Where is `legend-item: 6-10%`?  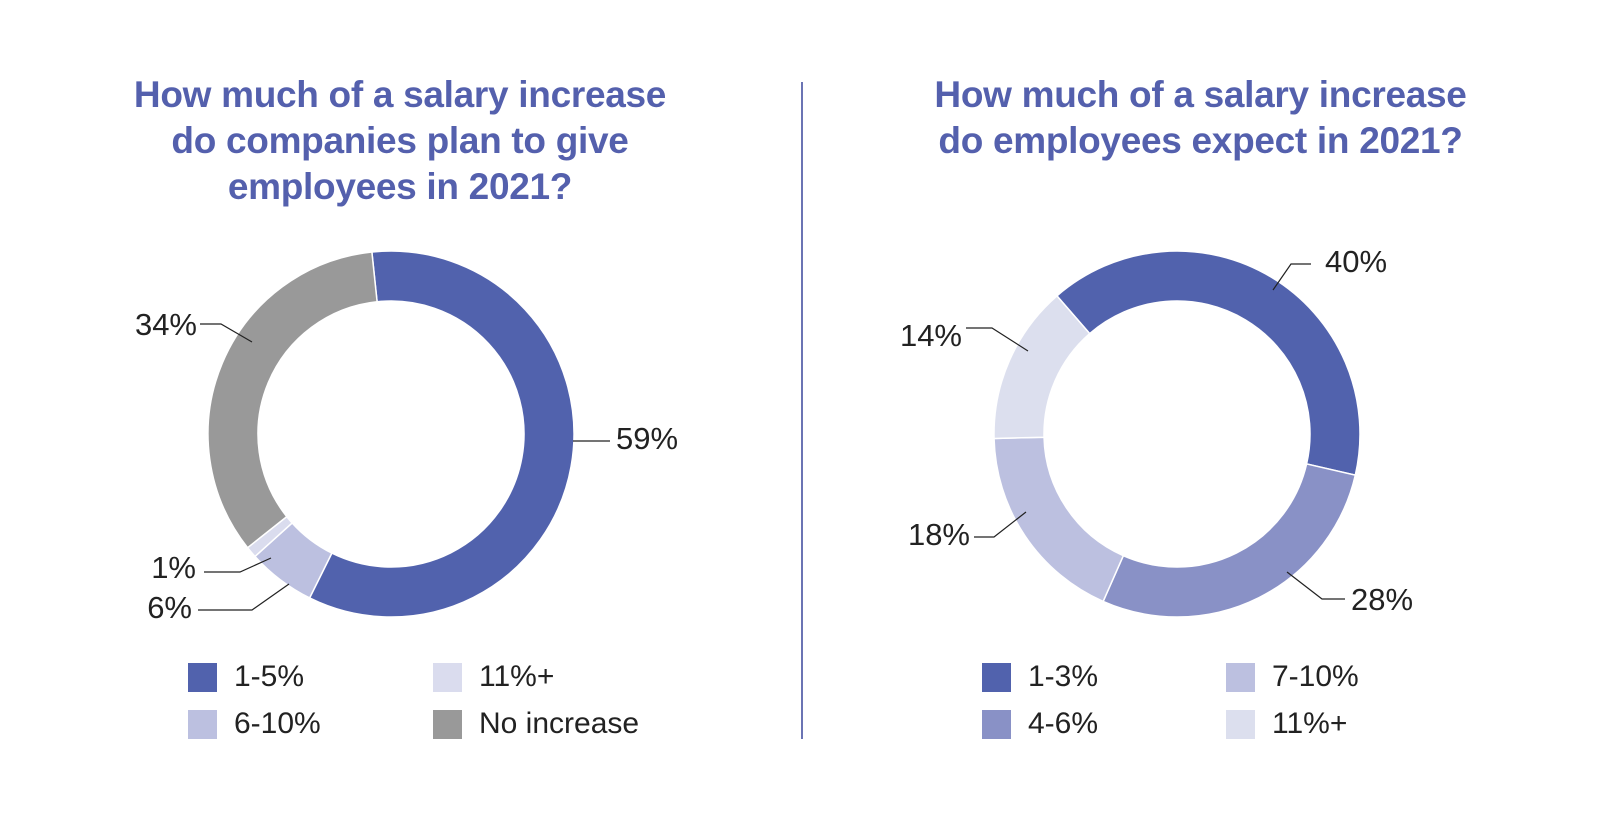 legend-item: 6-10% is located at coordinates (254, 723).